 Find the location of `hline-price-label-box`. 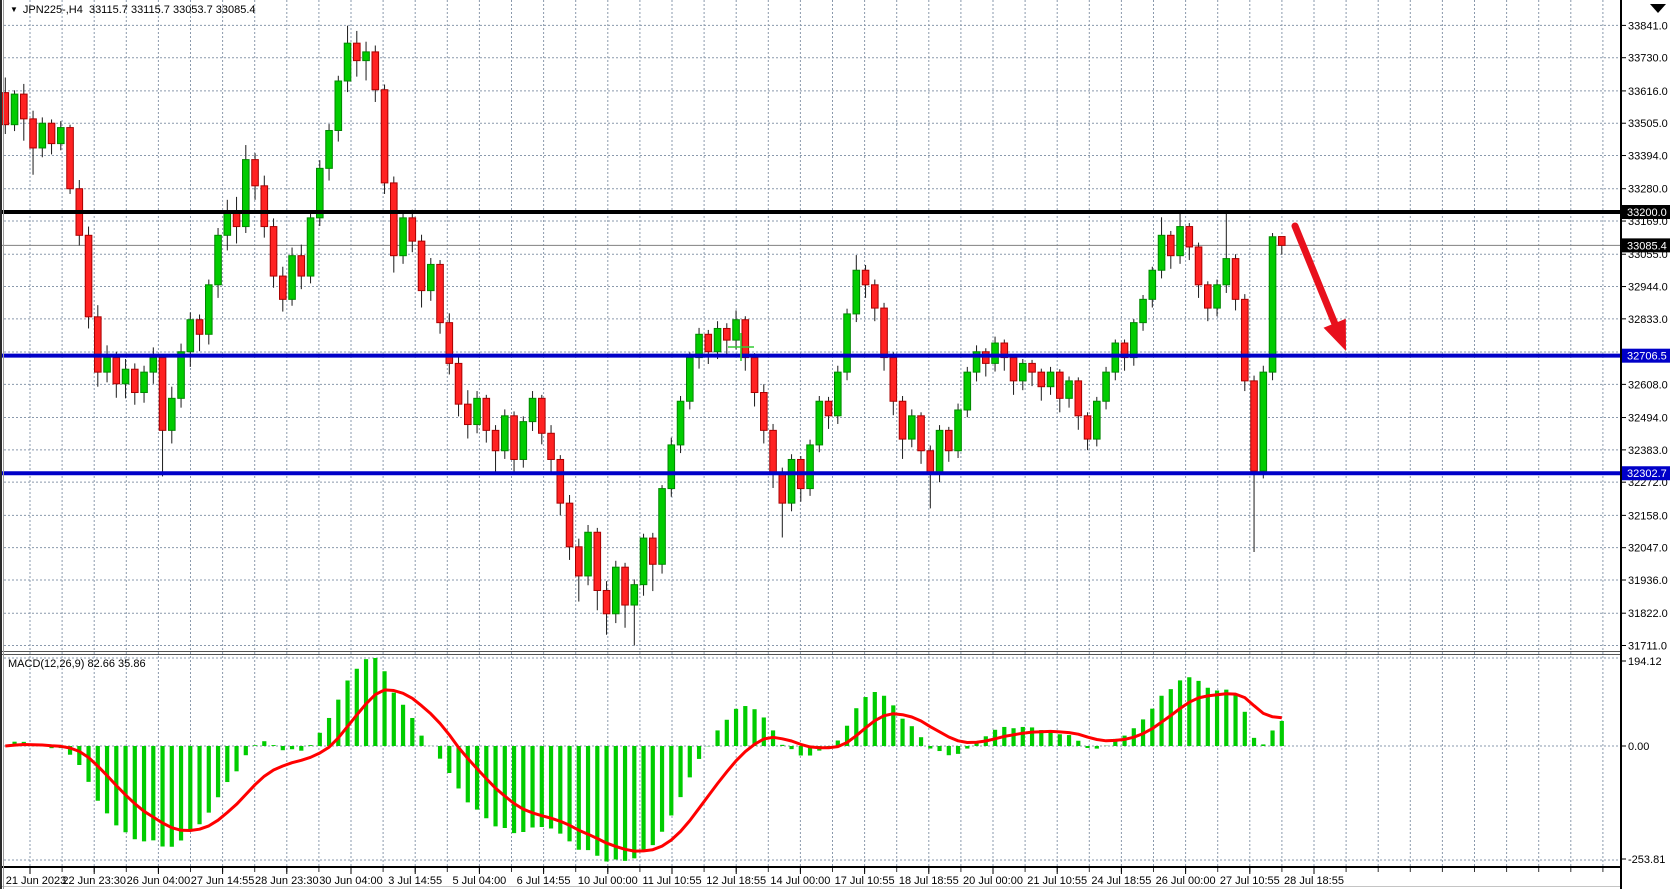

hline-price-label-box is located at coordinates (1646, 355).